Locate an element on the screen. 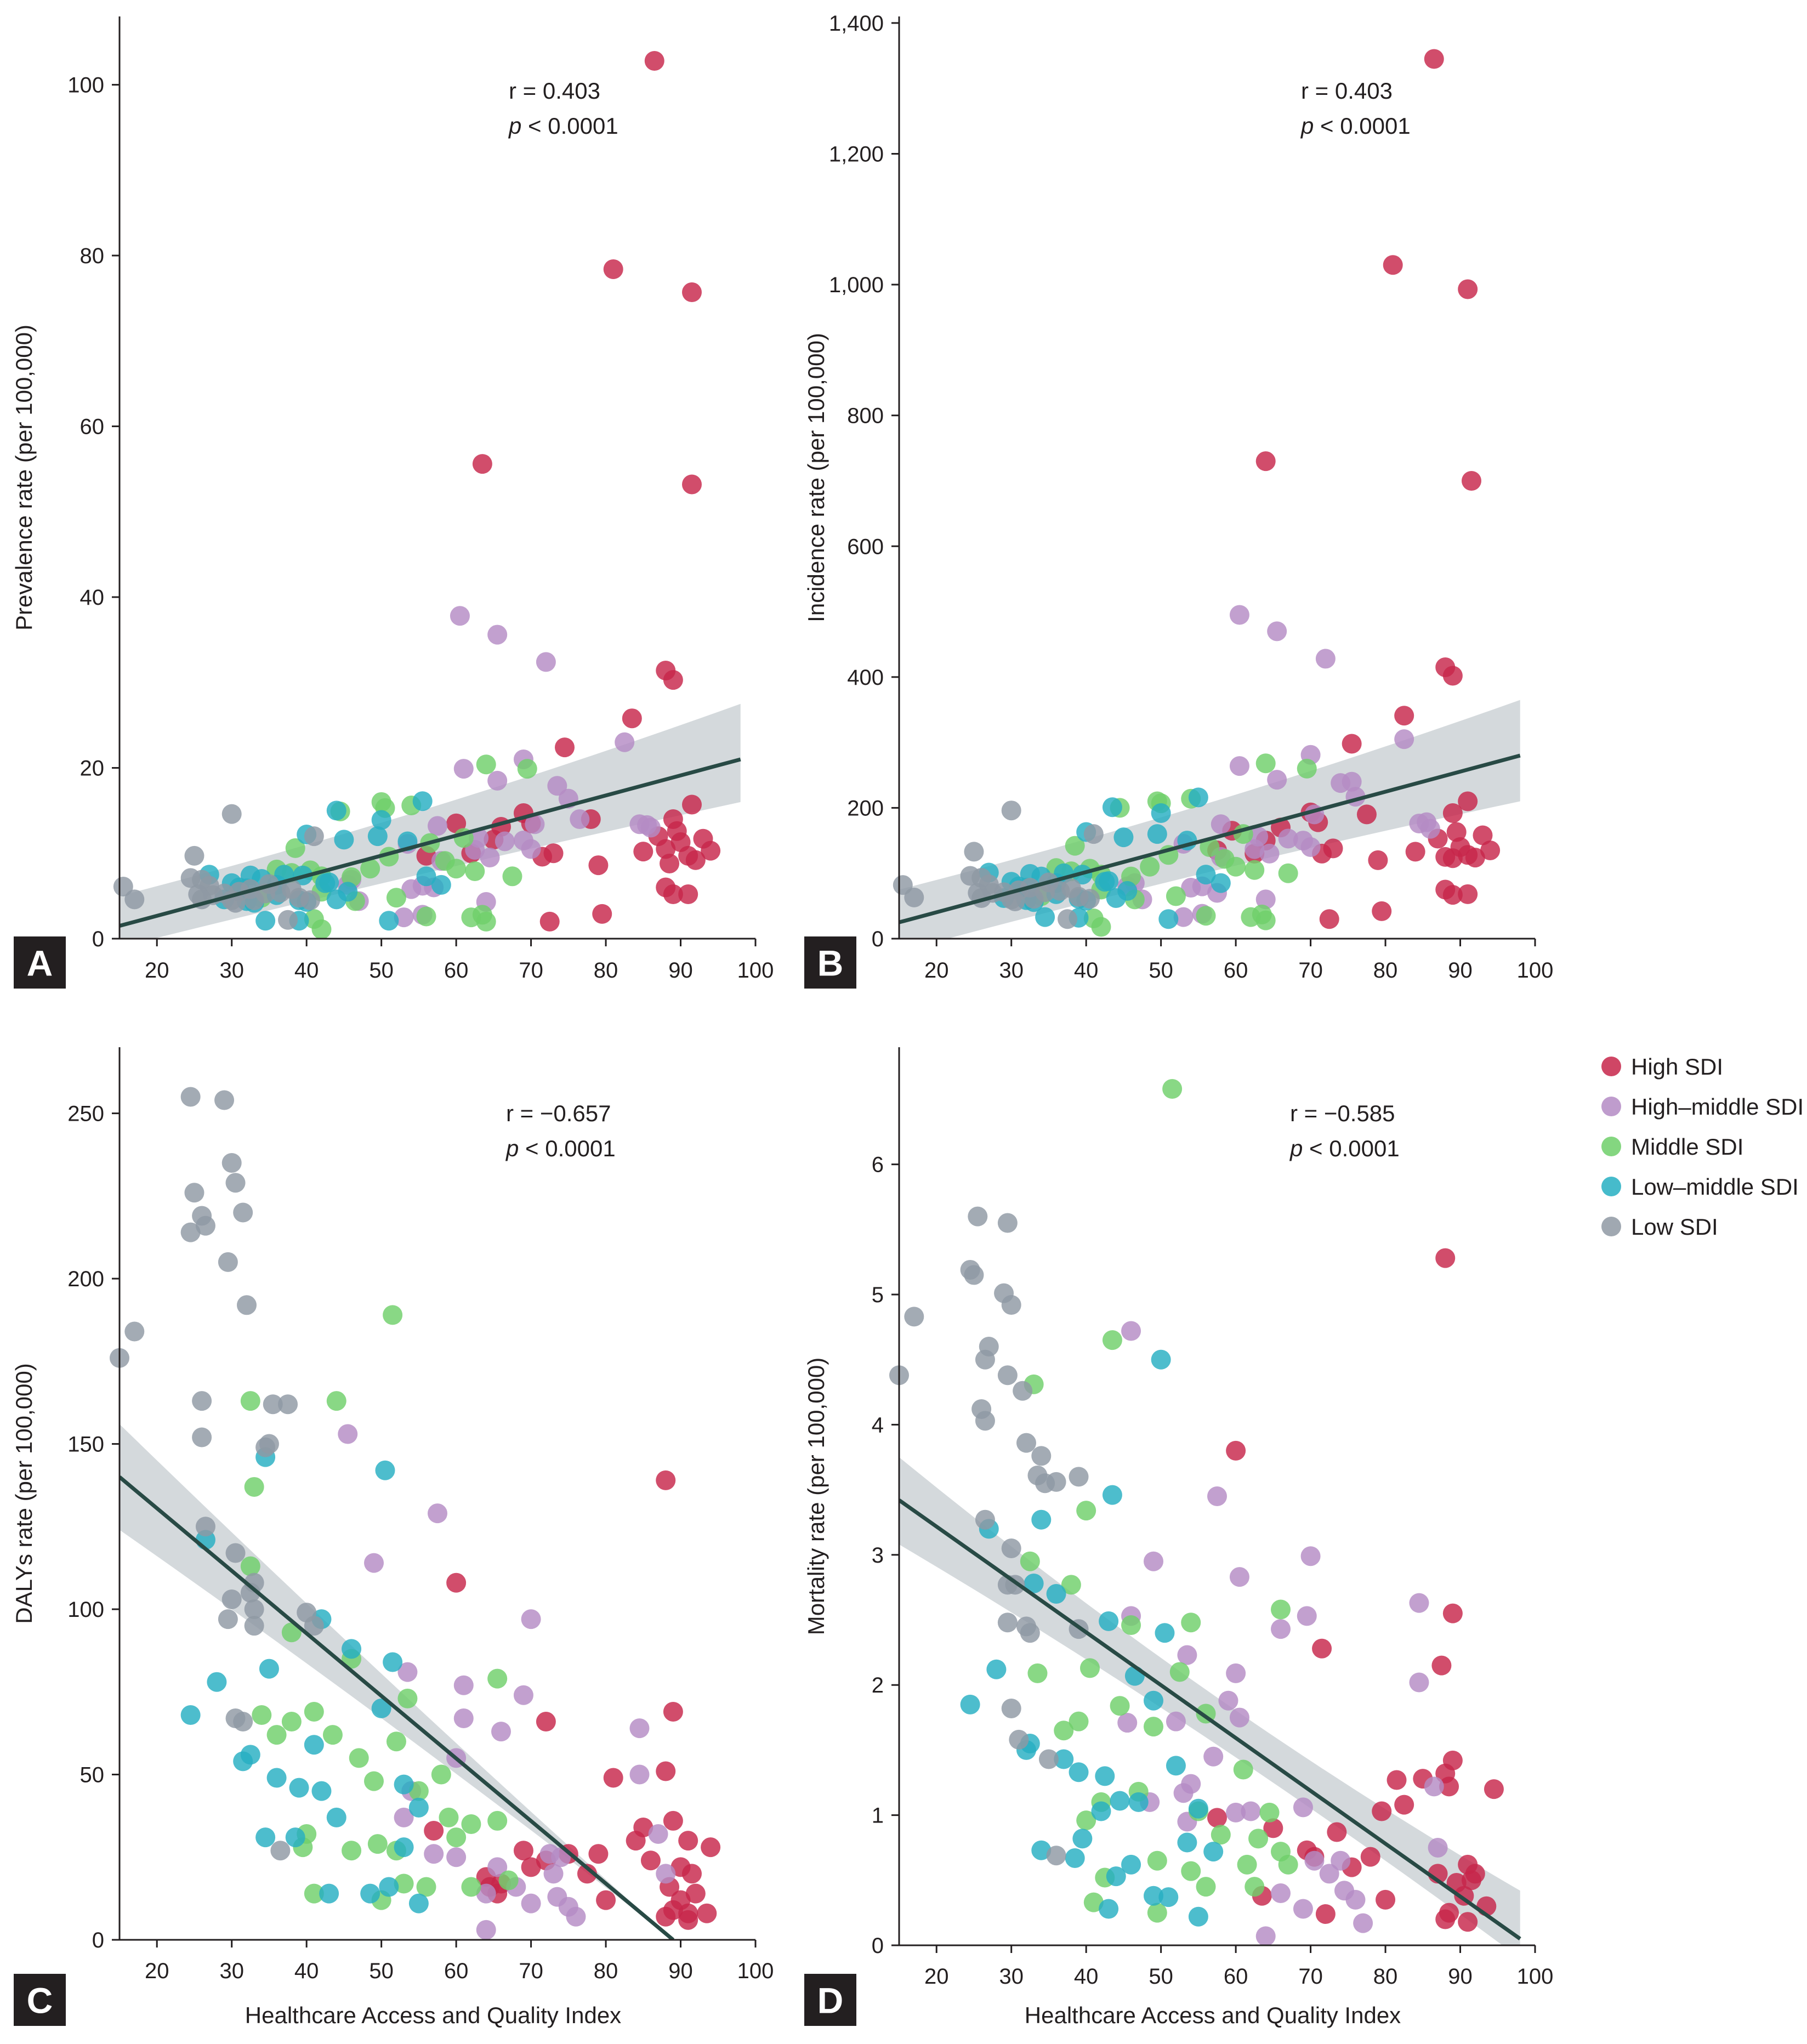 This screenshot has width=1807, height=2044. series-middle-sdi is located at coordinates (1159, 1500).